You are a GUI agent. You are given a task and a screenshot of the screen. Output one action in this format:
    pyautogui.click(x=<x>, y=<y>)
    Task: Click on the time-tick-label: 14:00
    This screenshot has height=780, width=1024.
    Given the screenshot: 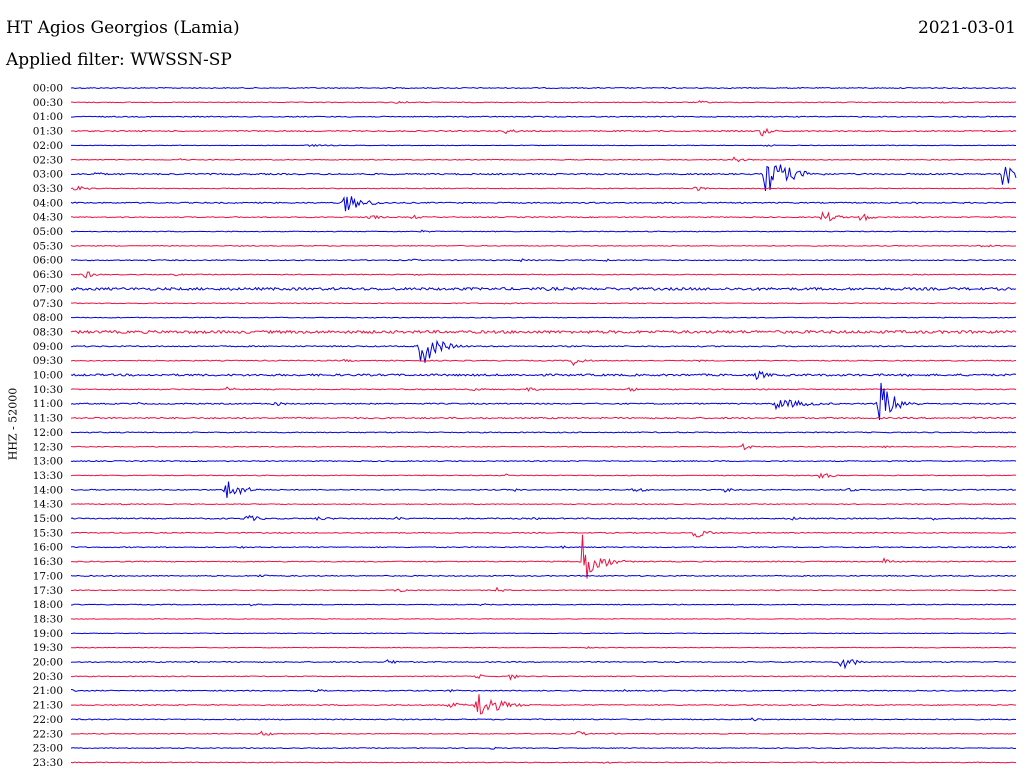 What is the action you would take?
    pyautogui.click(x=48, y=490)
    